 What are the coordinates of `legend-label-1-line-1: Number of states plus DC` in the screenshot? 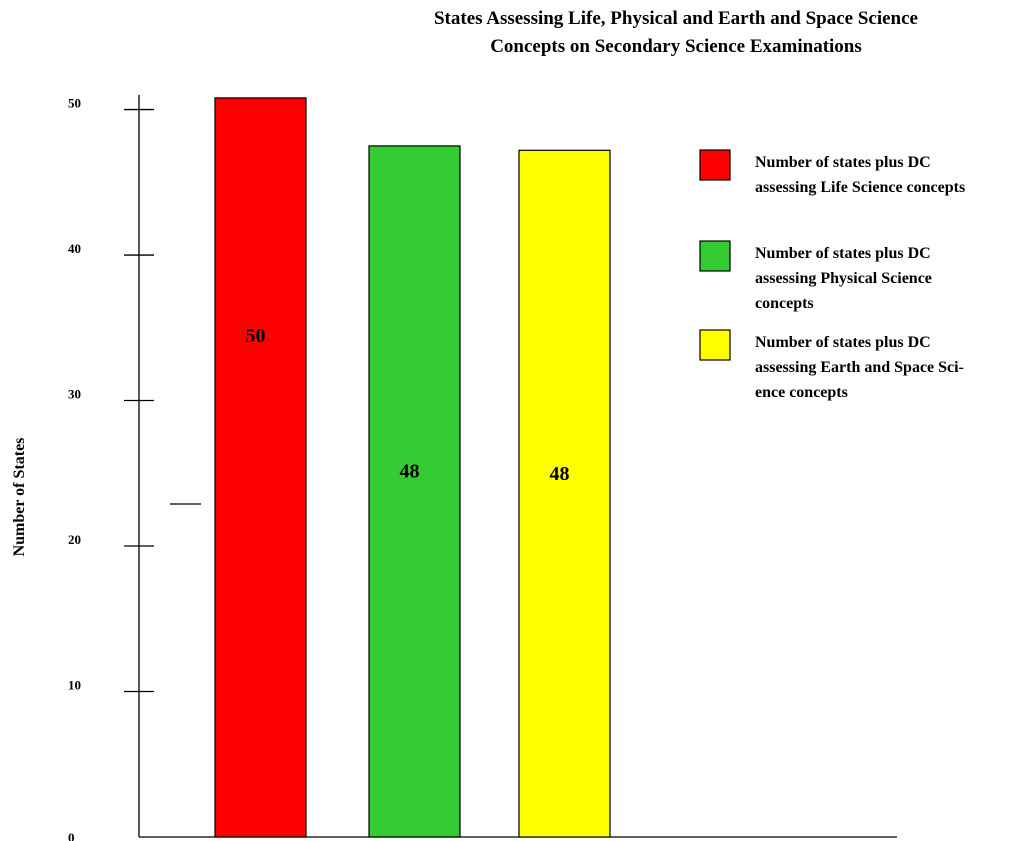 It's located at (843, 162).